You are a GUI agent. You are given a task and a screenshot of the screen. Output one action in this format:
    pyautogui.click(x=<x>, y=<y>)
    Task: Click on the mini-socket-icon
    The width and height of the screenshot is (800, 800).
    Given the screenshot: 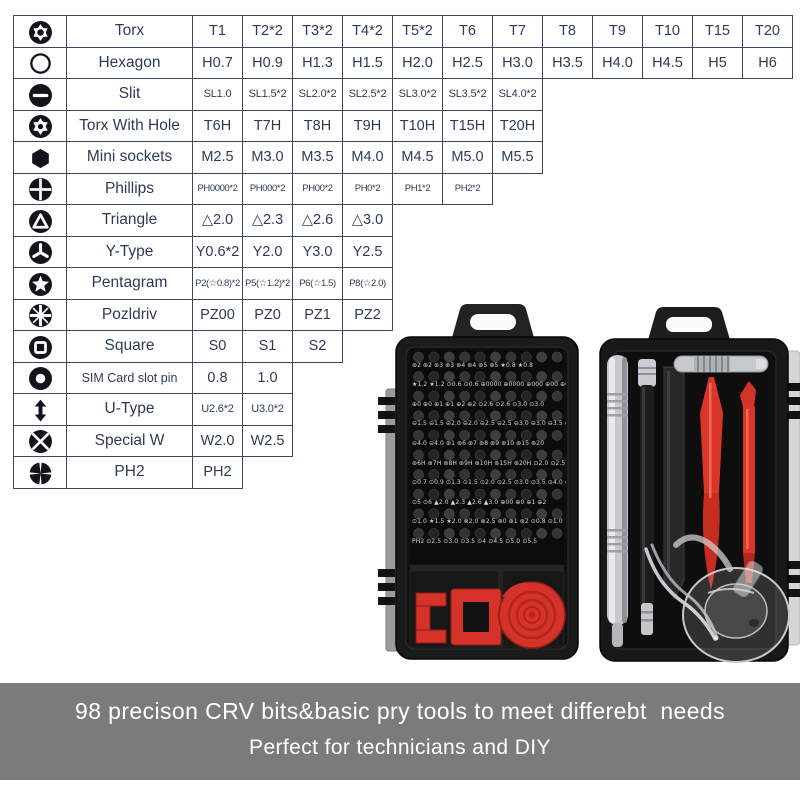 What is the action you would take?
    pyautogui.click(x=40, y=157)
    